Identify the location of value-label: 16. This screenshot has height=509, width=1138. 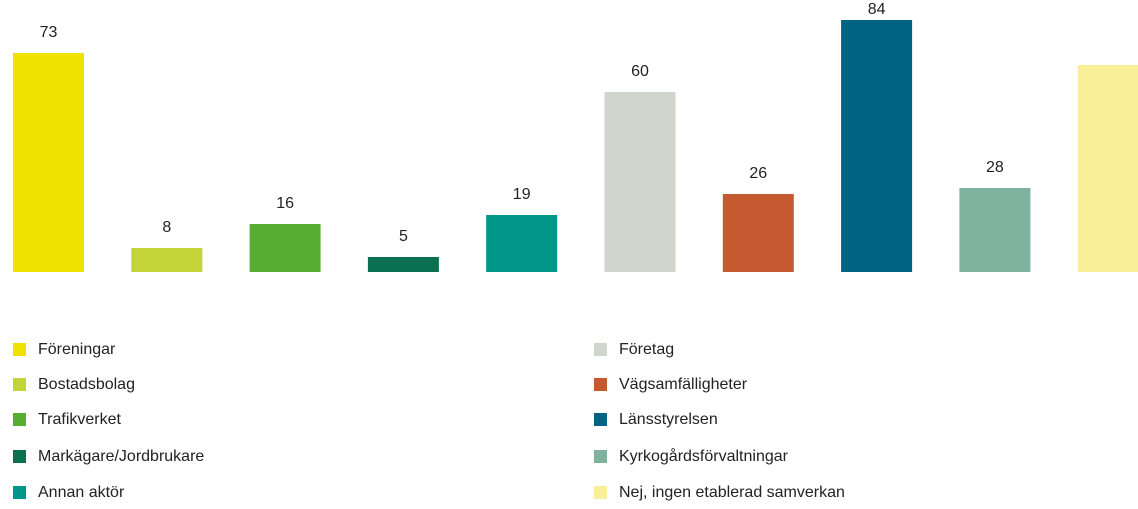
(285, 203).